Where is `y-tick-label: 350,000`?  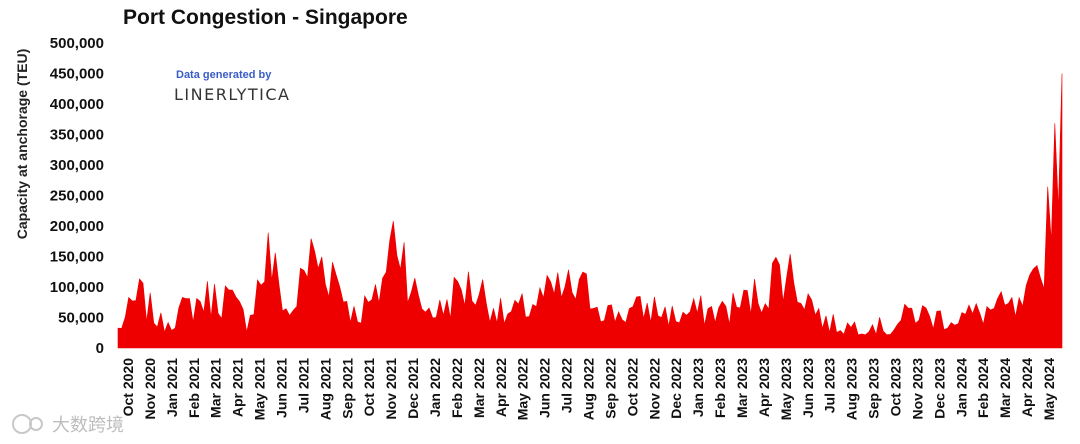 y-tick-label: 350,000 is located at coordinates (77, 135).